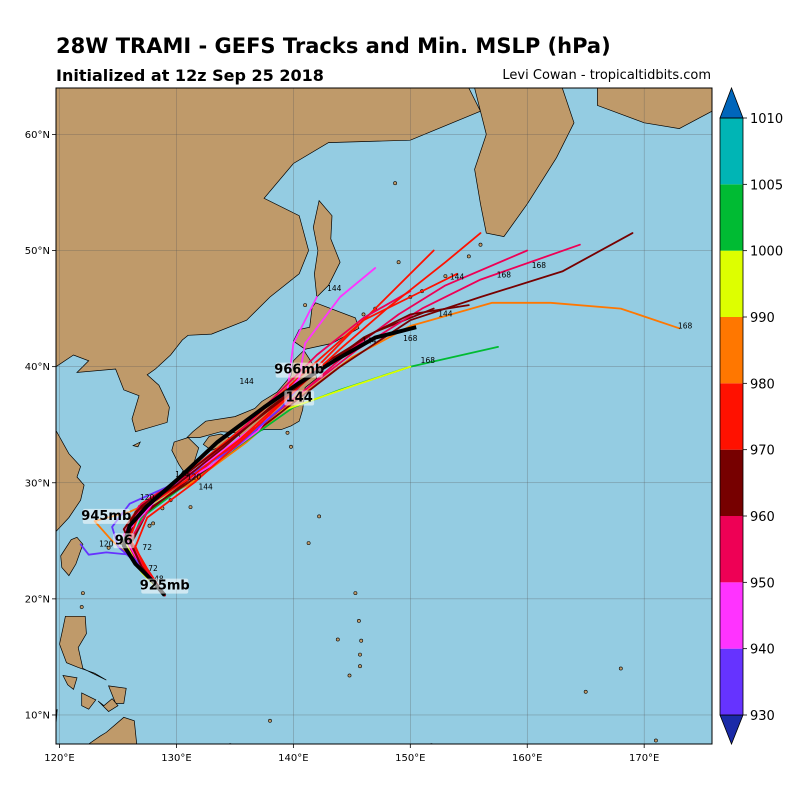 The height and width of the screenshot is (800, 800). What do you see at coordinates (37, 367) in the screenshot?
I see `lat-tick-label: 40°N` at bounding box center [37, 367].